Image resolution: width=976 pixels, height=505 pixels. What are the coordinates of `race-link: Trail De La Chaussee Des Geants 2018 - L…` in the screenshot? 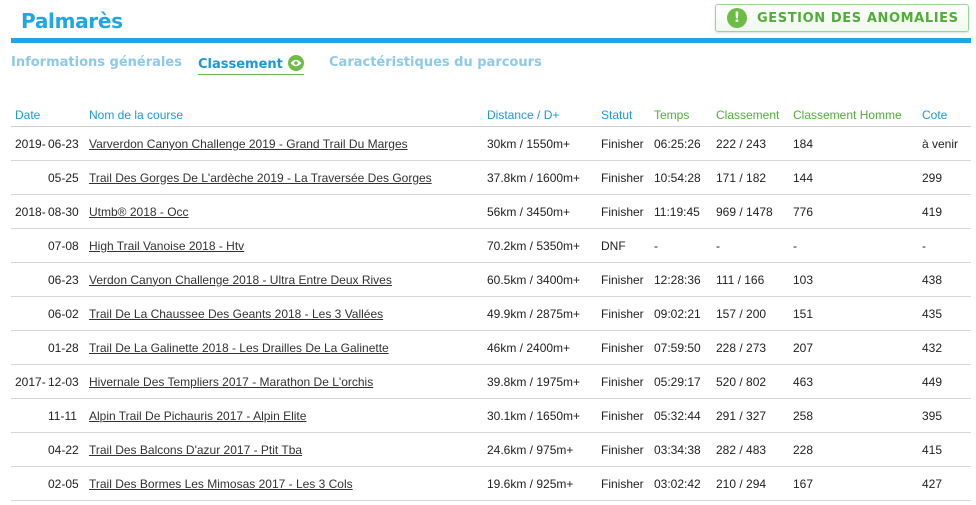 It's located at (236, 313).